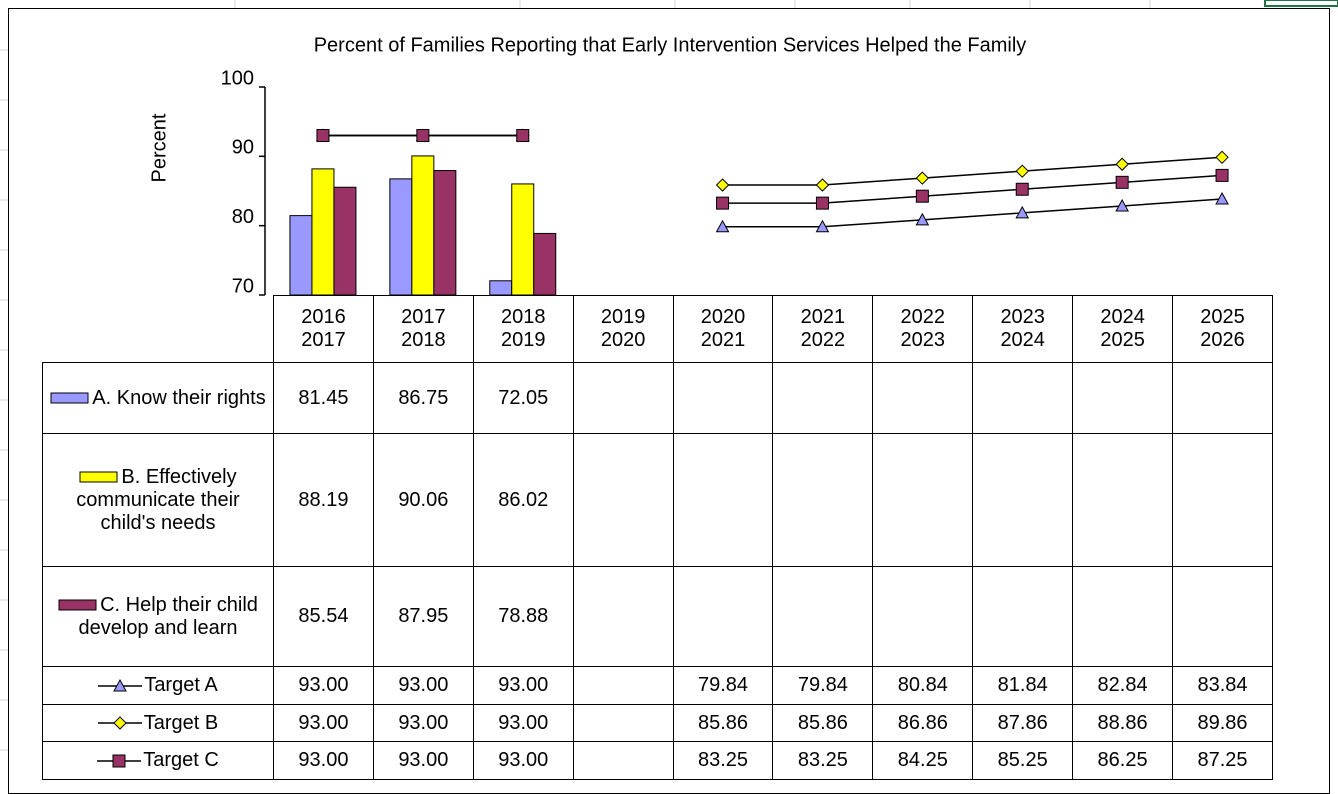 This screenshot has height=794, width=1338. What do you see at coordinates (523, 500) in the screenshot?
I see `value-cell: 86.02` at bounding box center [523, 500].